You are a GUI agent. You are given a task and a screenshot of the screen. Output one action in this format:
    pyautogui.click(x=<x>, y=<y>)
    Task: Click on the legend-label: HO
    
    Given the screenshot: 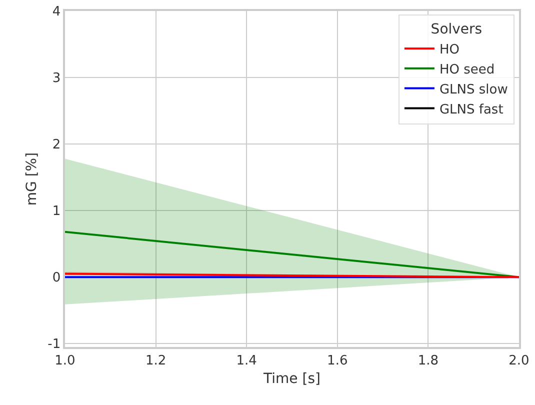 What is the action you would take?
    pyautogui.click(x=449, y=50)
    